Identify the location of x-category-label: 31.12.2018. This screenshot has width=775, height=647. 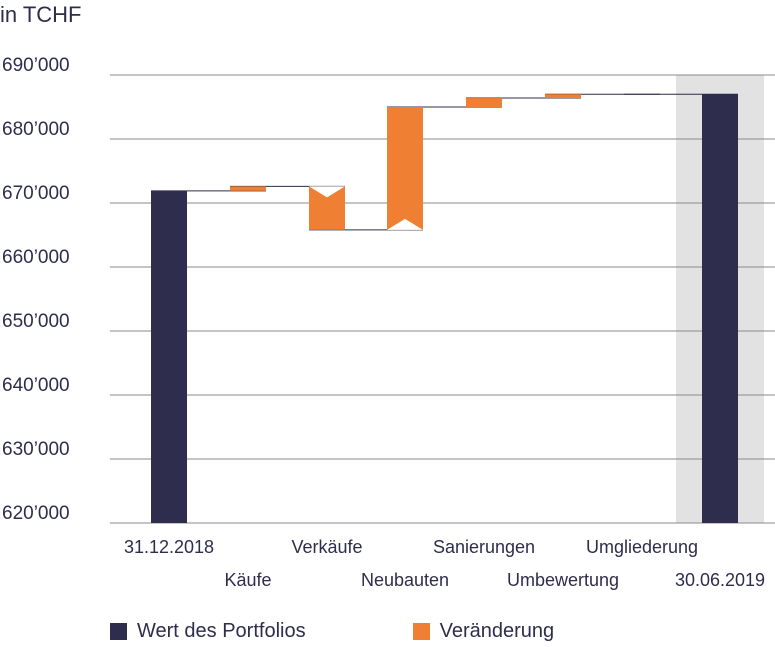
(169, 547).